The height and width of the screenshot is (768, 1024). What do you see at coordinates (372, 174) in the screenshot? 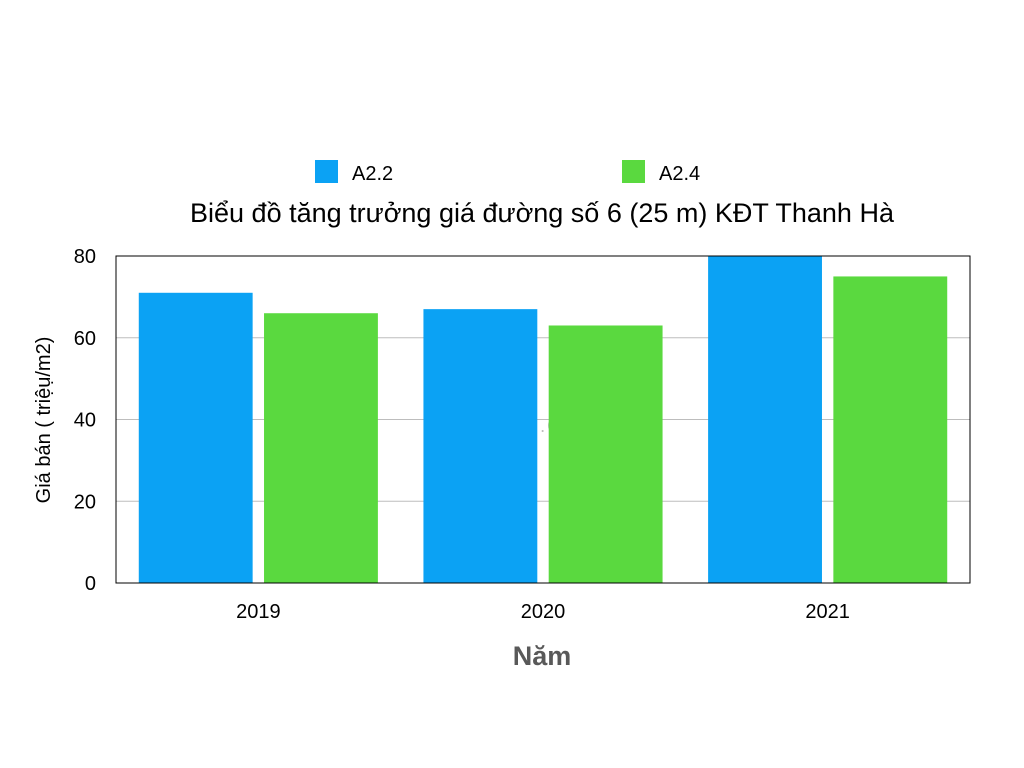
I see `legend-label-a22: A2.2` at bounding box center [372, 174].